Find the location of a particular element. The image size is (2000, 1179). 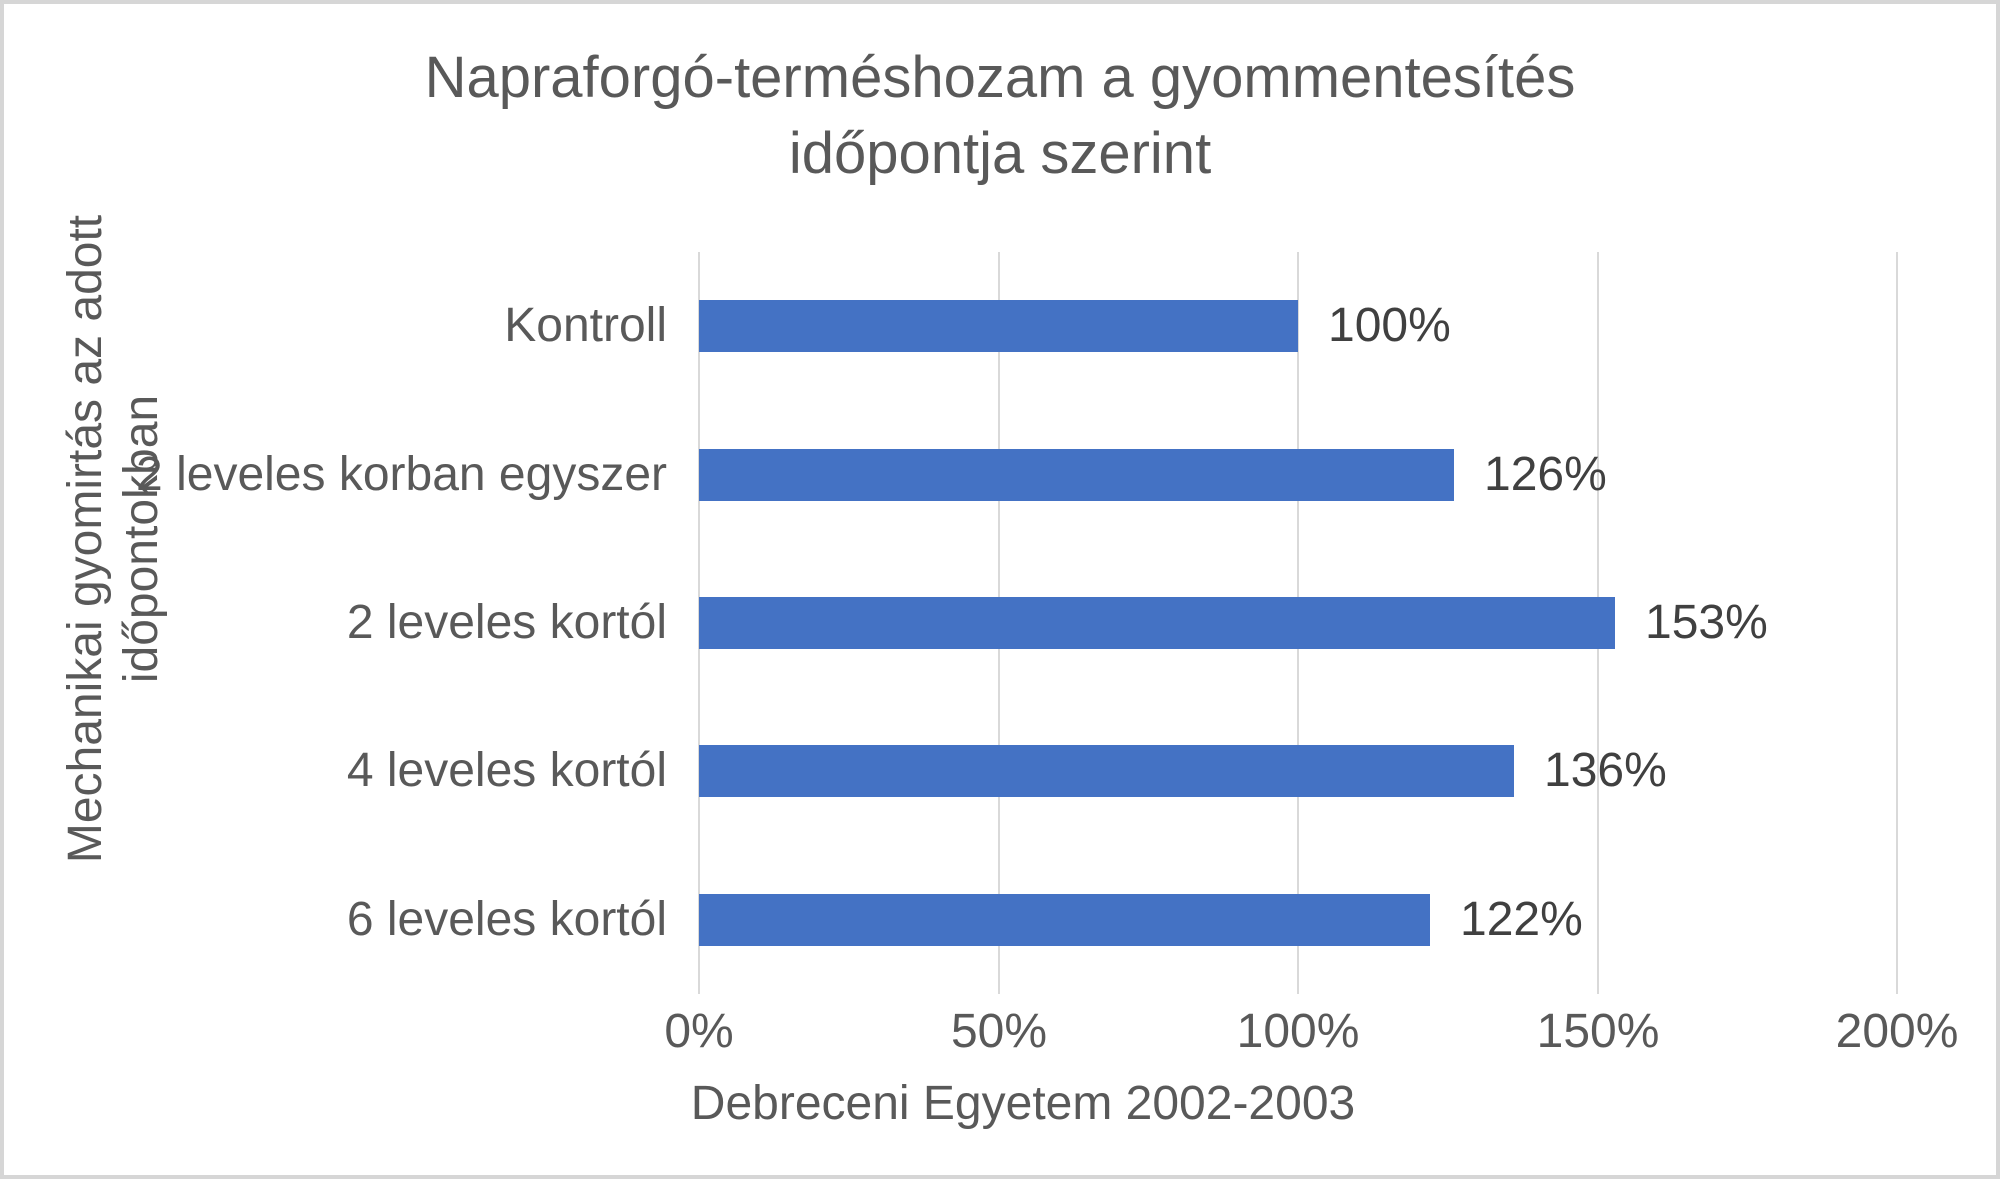

x-tick-label: 200% is located at coordinates (1897, 1031).